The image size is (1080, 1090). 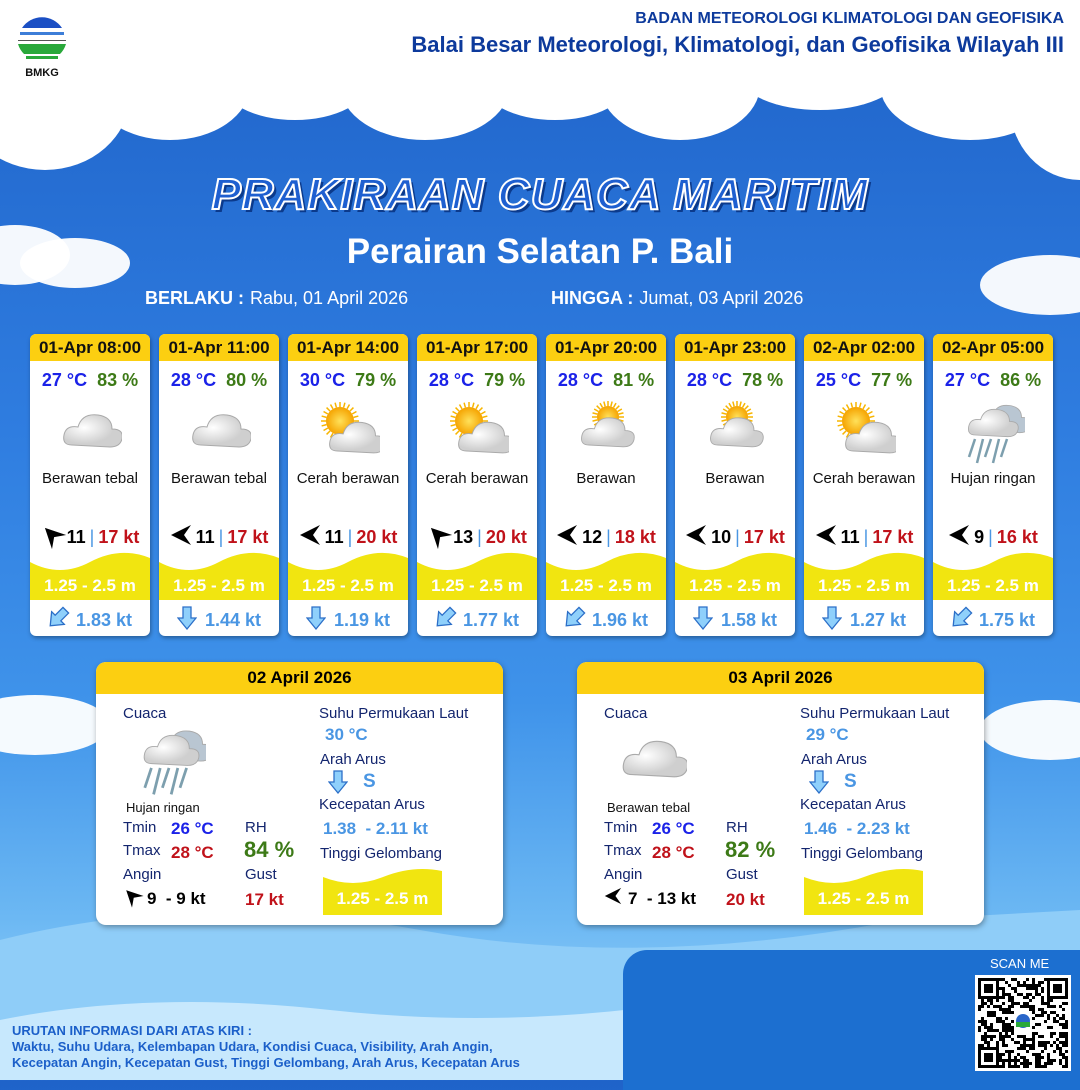 I want to click on partly-cloudy-icon, so click(x=735, y=432).